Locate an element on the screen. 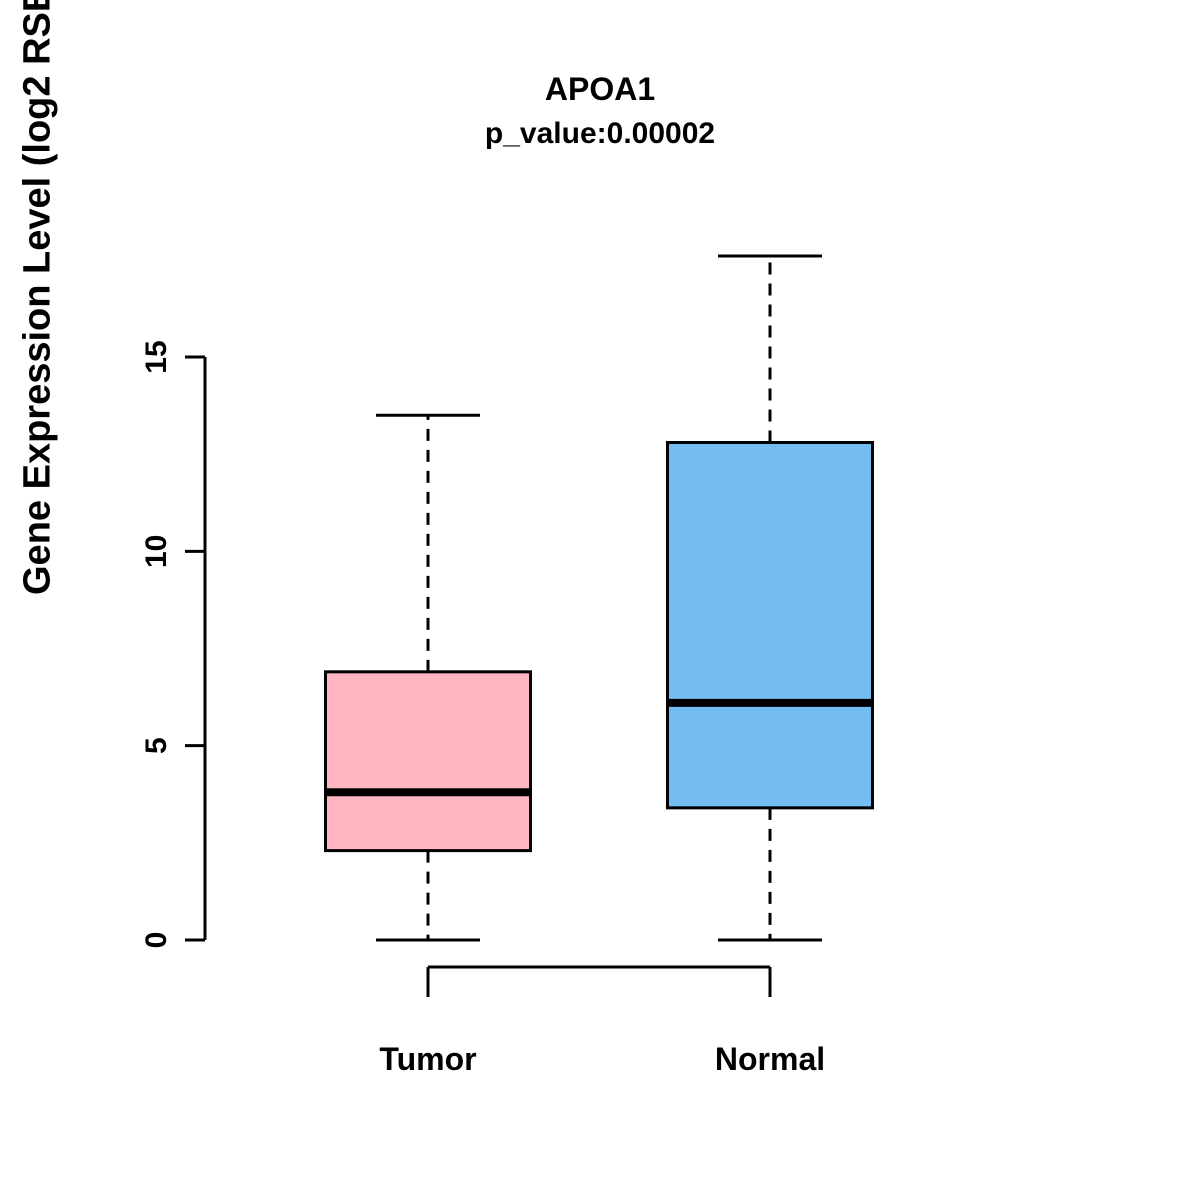  y-tick-label: 15 is located at coordinates (156, 356).